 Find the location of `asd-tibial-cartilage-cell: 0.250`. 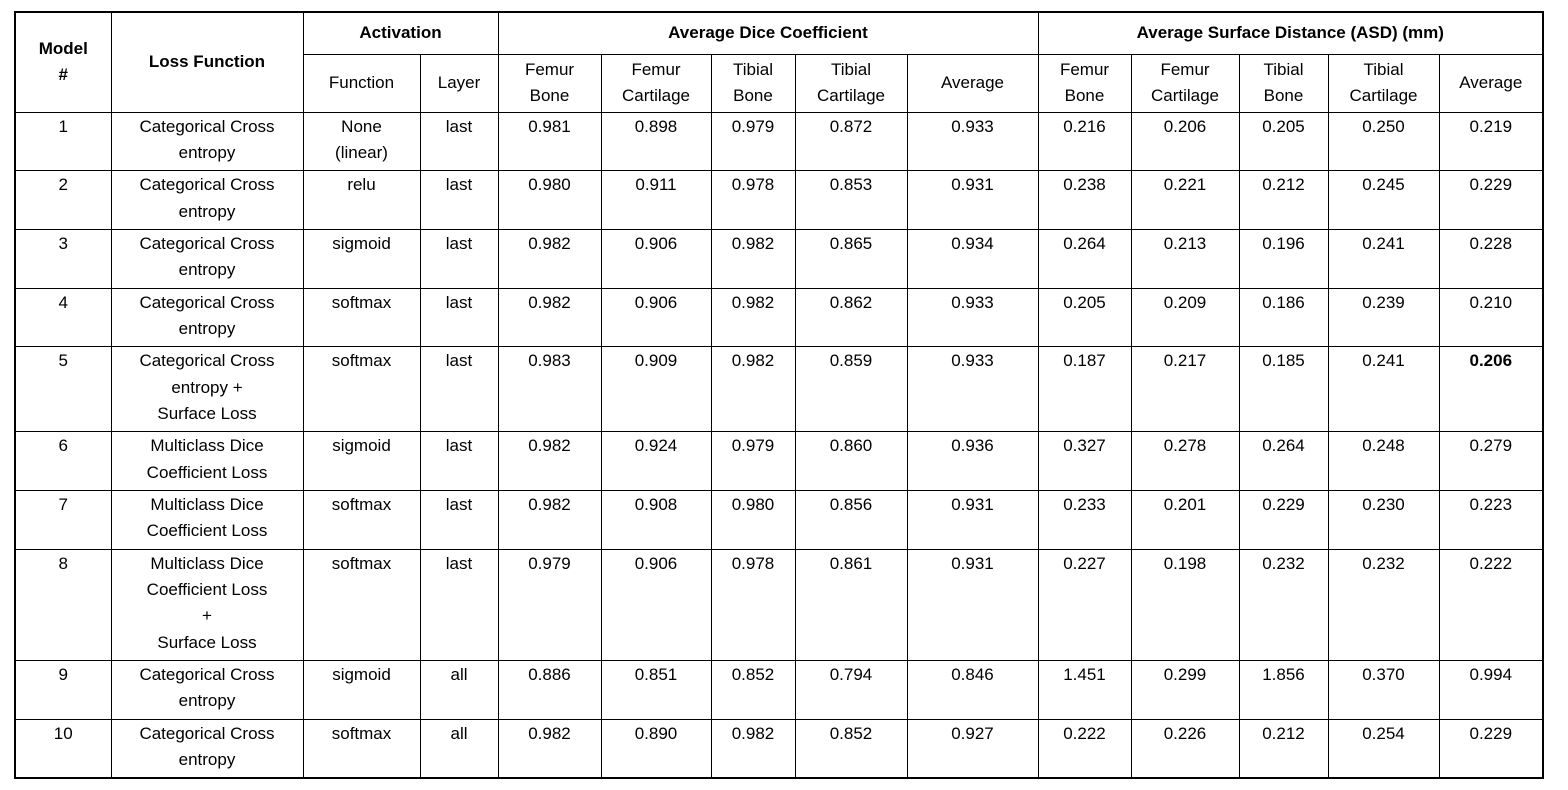

asd-tibial-cartilage-cell: 0.250 is located at coordinates (1383, 141).